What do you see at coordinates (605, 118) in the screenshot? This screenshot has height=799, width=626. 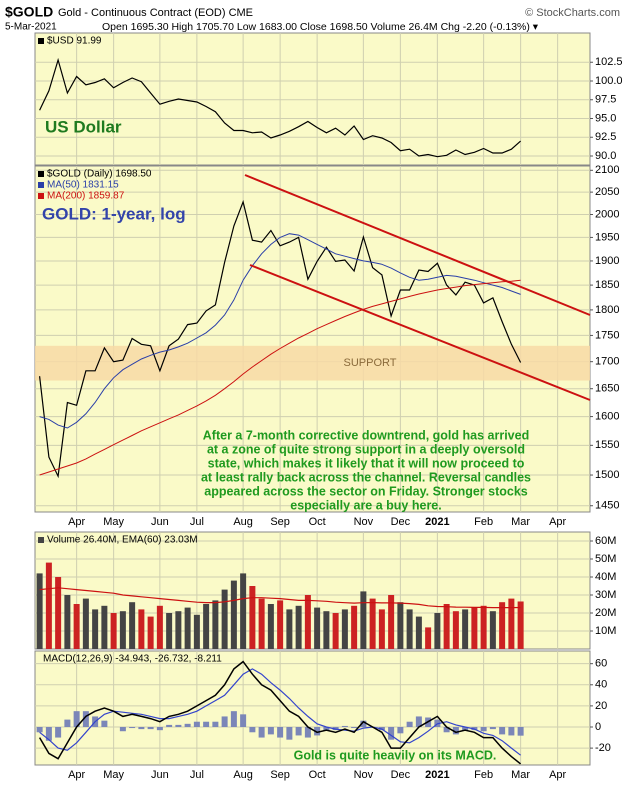 I see `y-tick-label: 95.0` at bounding box center [605, 118].